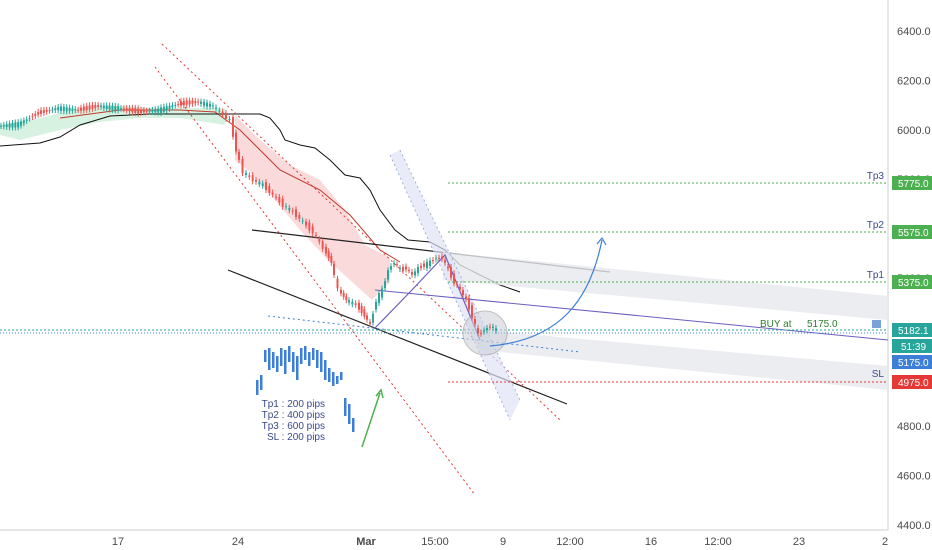 This screenshot has width=932, height=550. I want to click on entry-tag: 5175.0, so click(913, 363).